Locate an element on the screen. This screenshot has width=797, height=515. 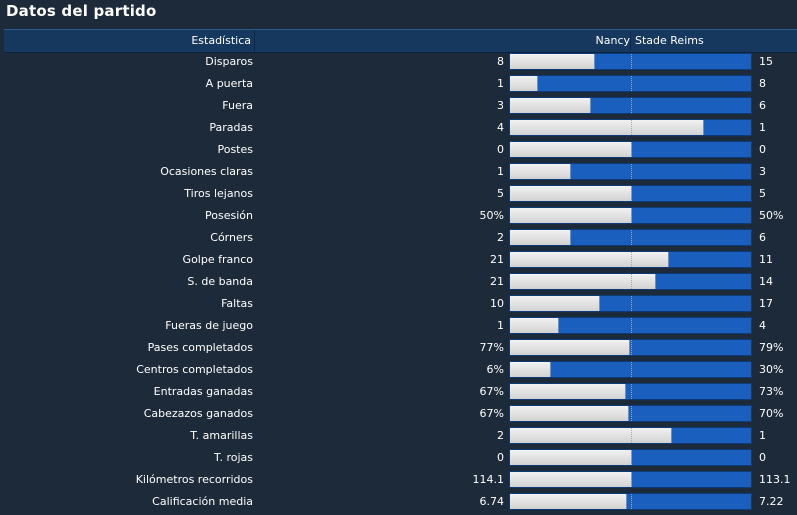
stat-row: Fuera 3 6 is located at coordinates (398, 106).